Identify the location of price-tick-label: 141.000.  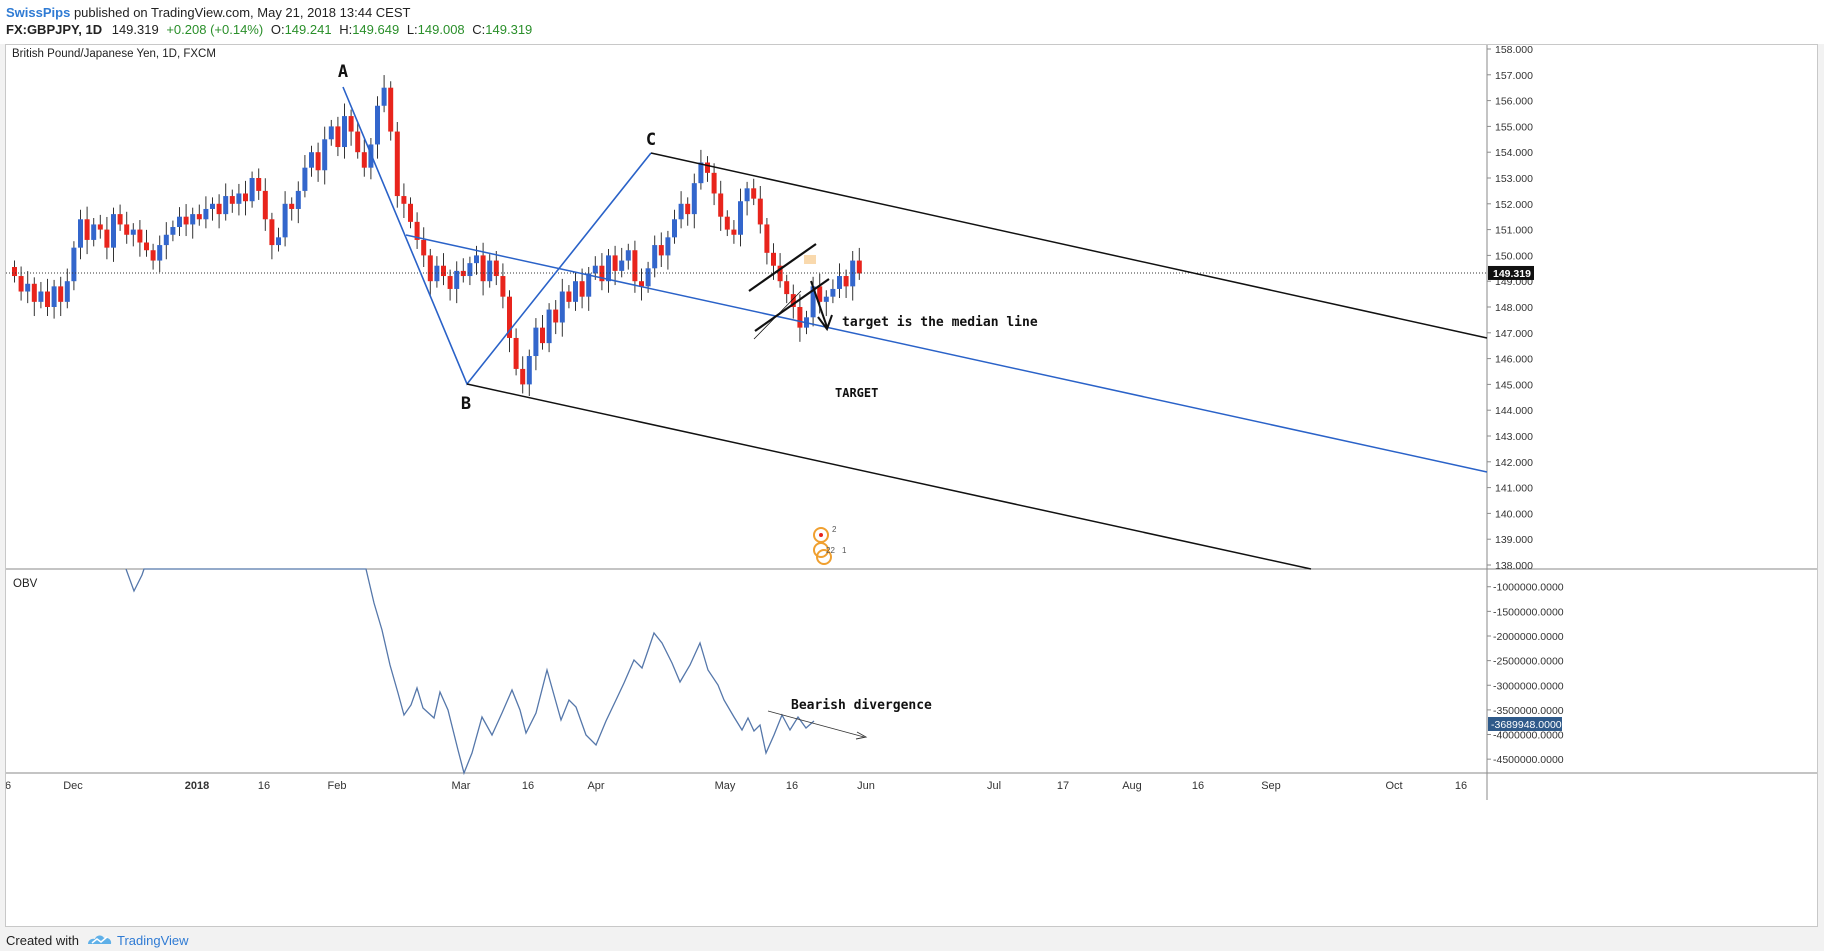
(1514, 489).